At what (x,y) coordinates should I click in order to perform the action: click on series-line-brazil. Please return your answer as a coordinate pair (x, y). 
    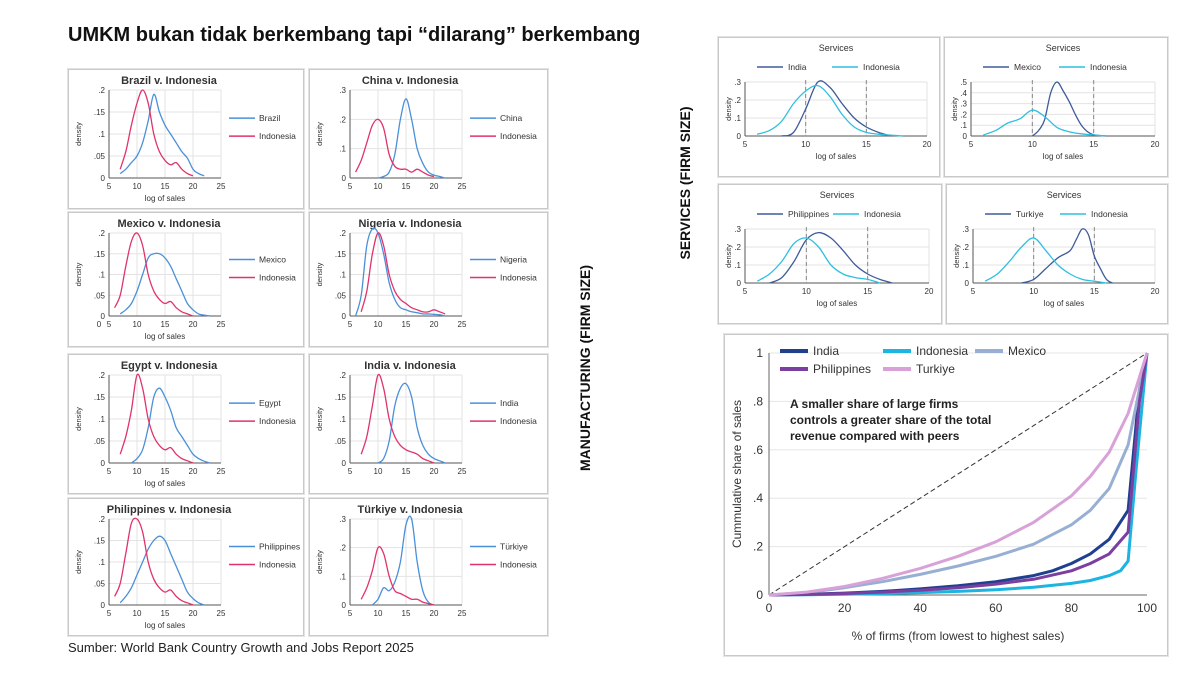
    Looking at the image, I should click on (162, 135).